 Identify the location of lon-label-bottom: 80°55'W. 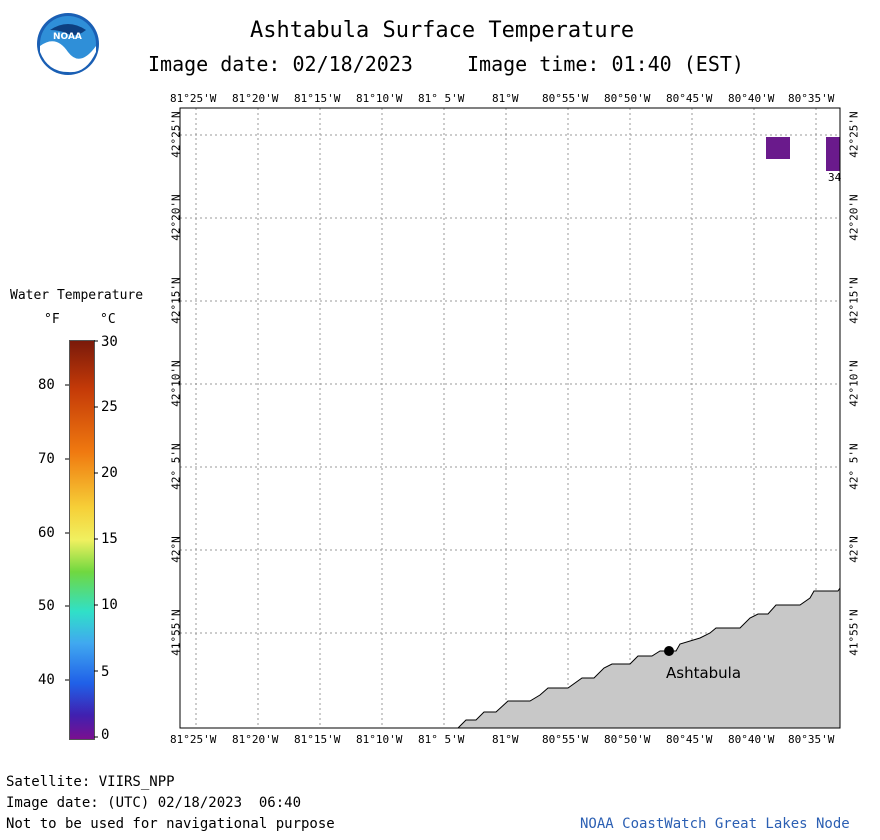
(565, 739).